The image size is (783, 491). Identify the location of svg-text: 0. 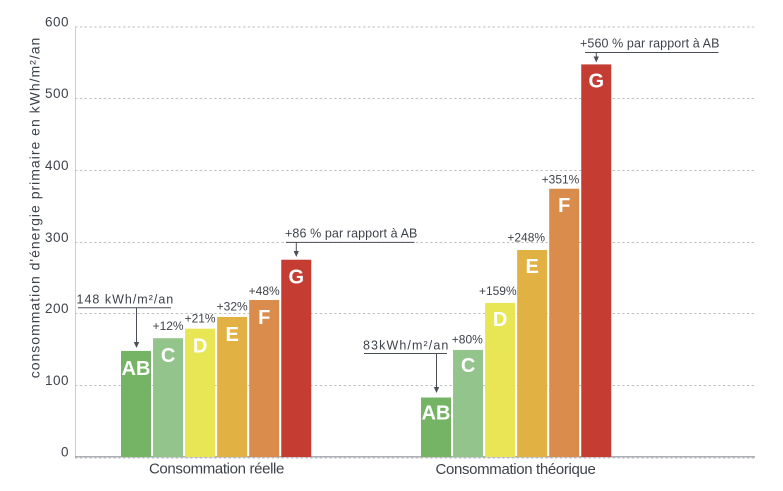
(65, 451).